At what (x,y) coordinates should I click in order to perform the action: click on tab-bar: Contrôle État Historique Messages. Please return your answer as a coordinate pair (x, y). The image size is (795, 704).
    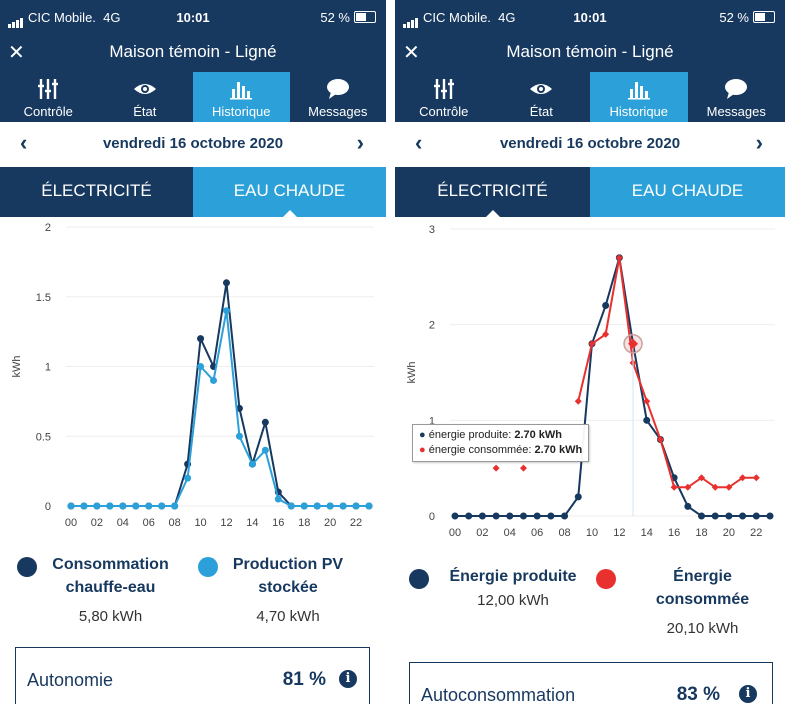
    Looking at the image, I should click on (590, 97).